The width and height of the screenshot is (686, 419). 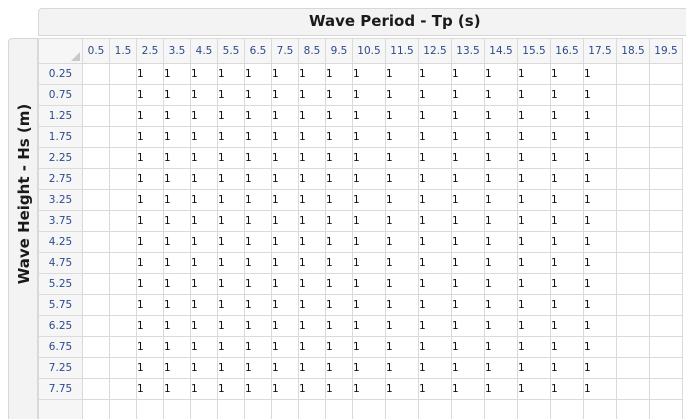 What do you see at coordinates (60, 158) in the screenshot?
I see `row-header: 2.25` at bounding box center [60, 158].